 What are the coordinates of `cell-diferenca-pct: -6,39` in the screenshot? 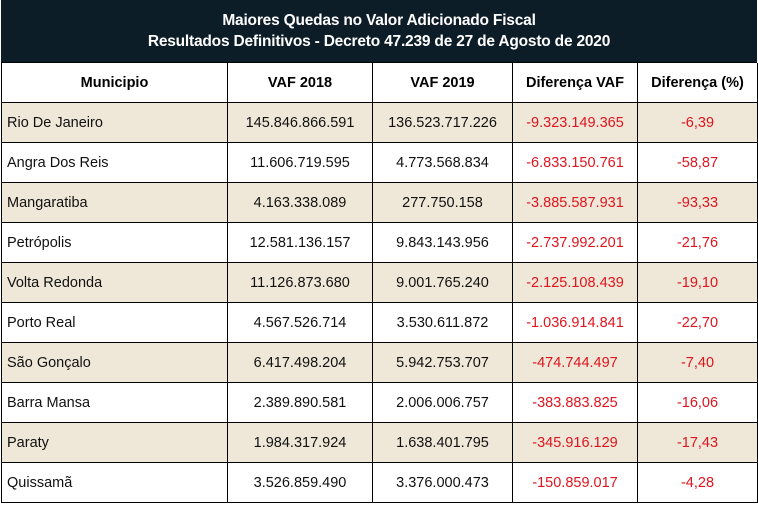 It's located at (697, 122).